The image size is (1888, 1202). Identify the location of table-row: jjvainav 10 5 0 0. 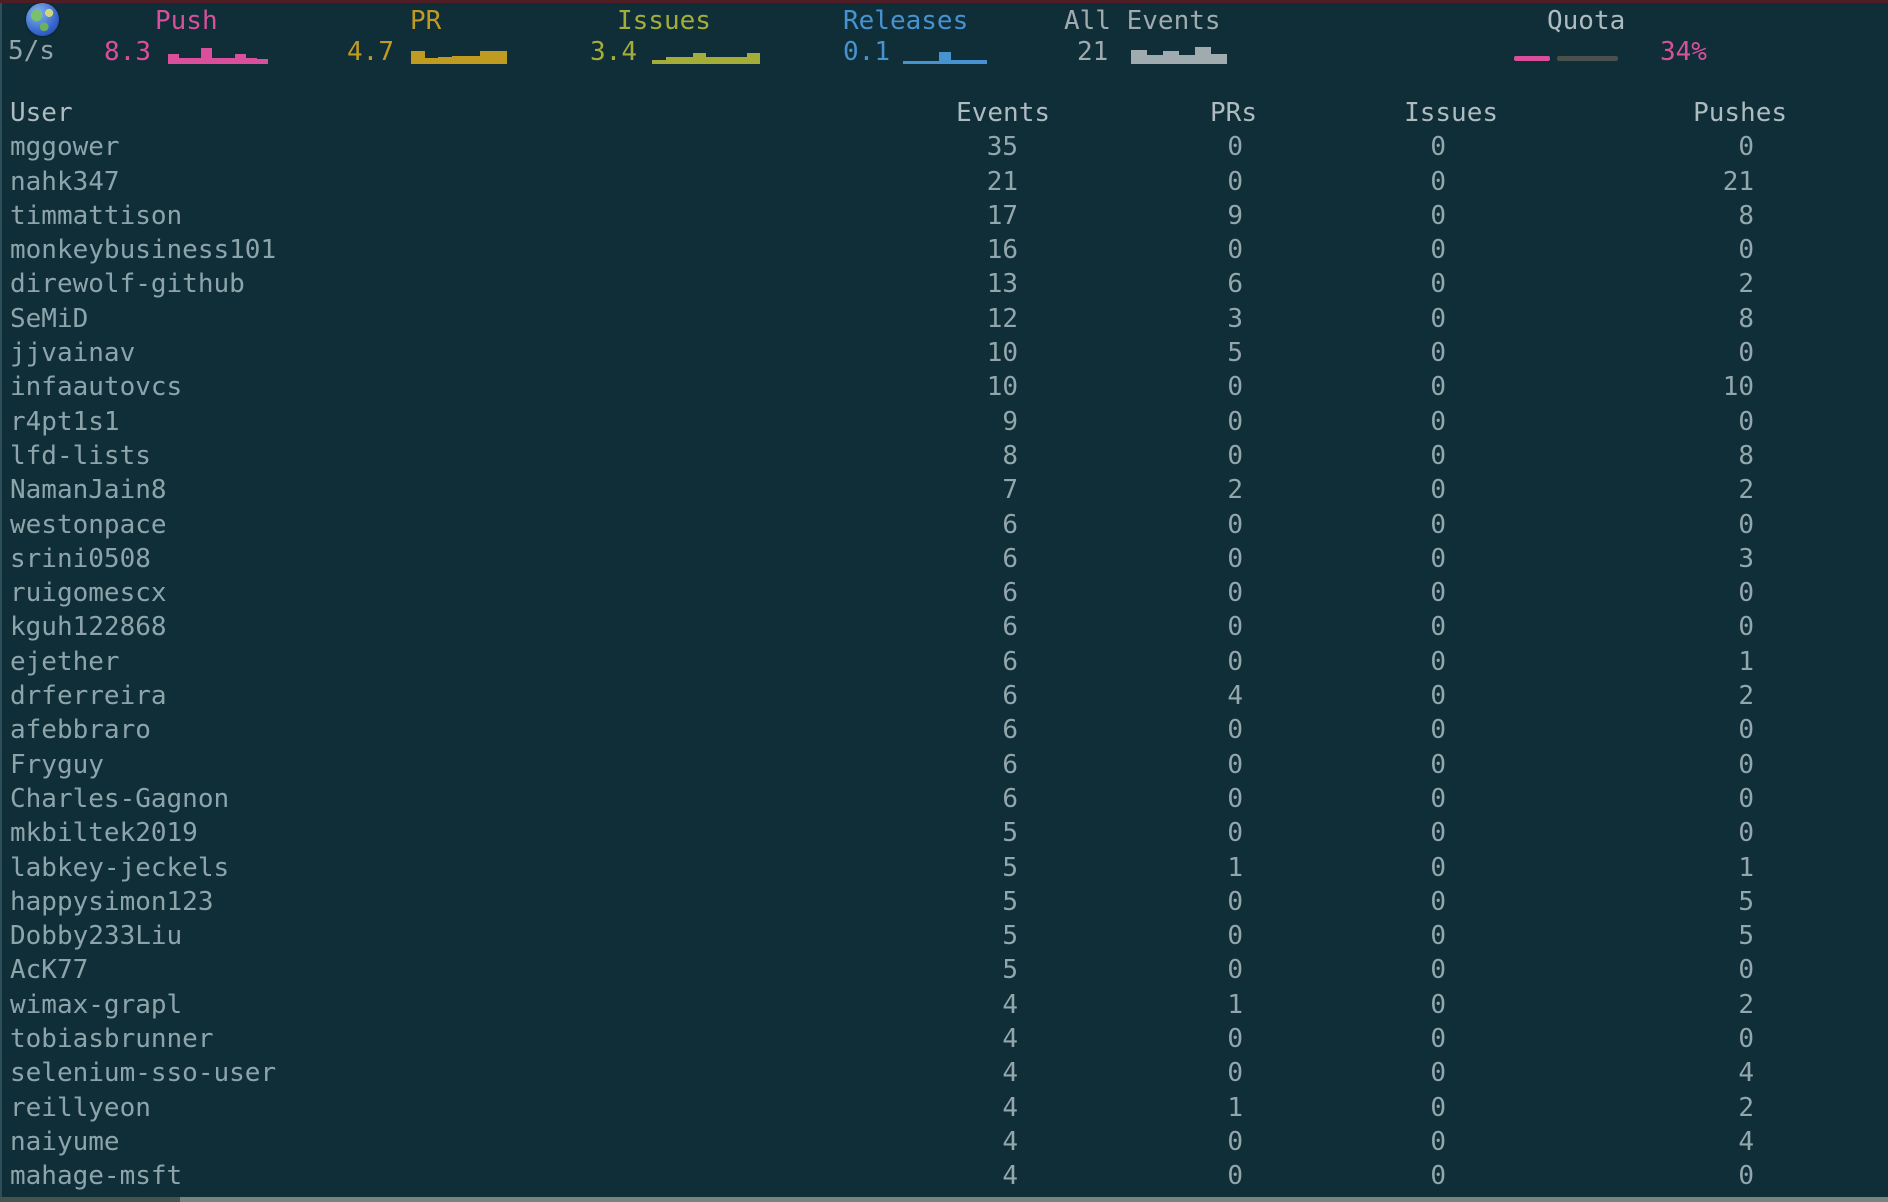
(944, 353).